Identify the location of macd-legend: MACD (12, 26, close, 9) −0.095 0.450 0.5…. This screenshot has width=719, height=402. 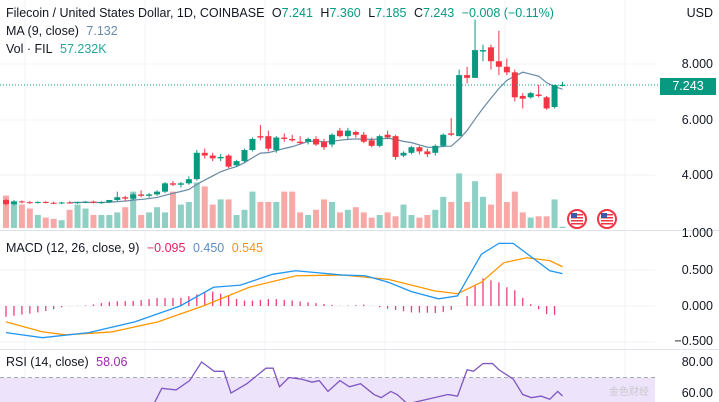
(136, 248).